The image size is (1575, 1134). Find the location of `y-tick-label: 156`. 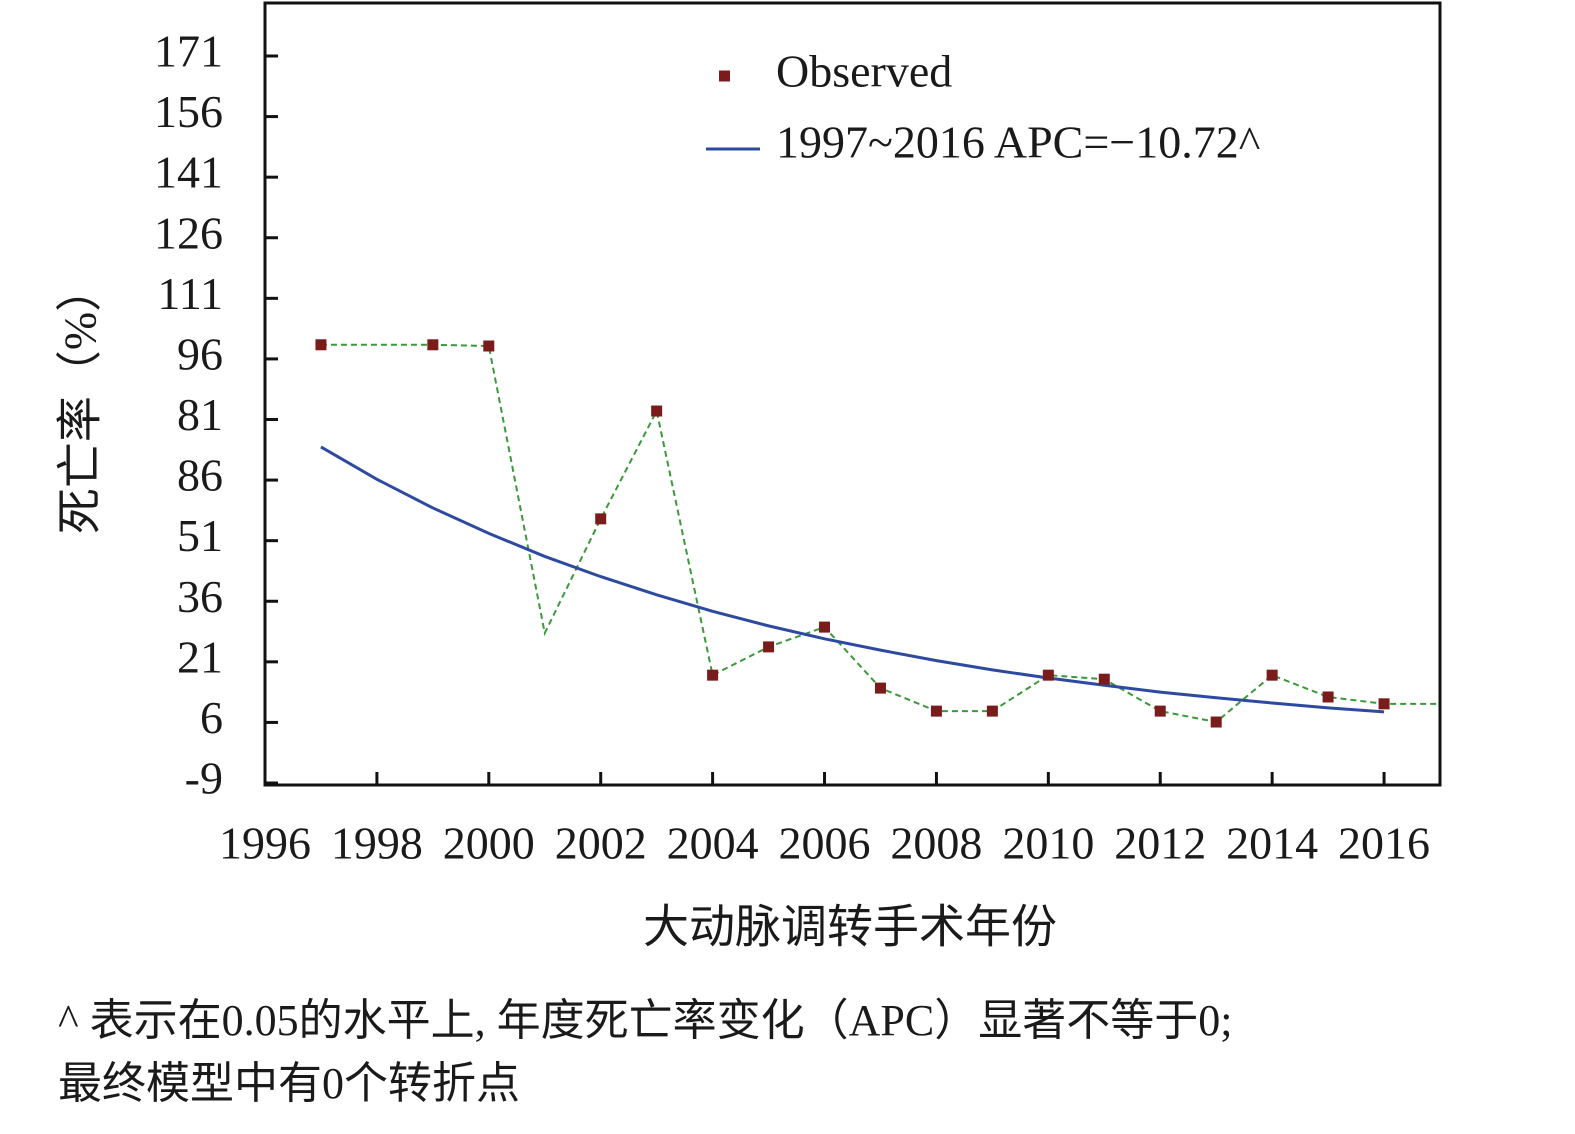

y-tick-label: 156 is located at coordinates (188, 111).